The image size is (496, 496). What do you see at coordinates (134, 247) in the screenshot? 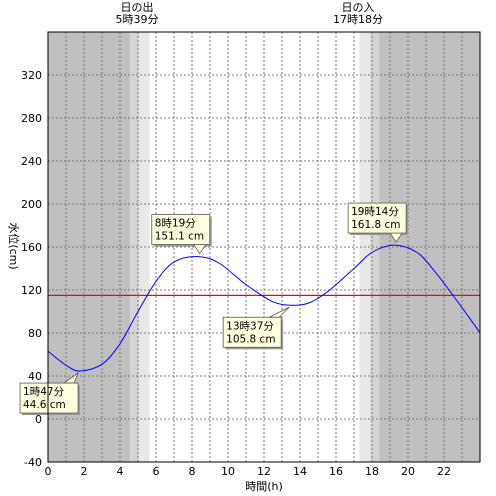
I see `dawn-band-dark` at bounding box center [134, 247].